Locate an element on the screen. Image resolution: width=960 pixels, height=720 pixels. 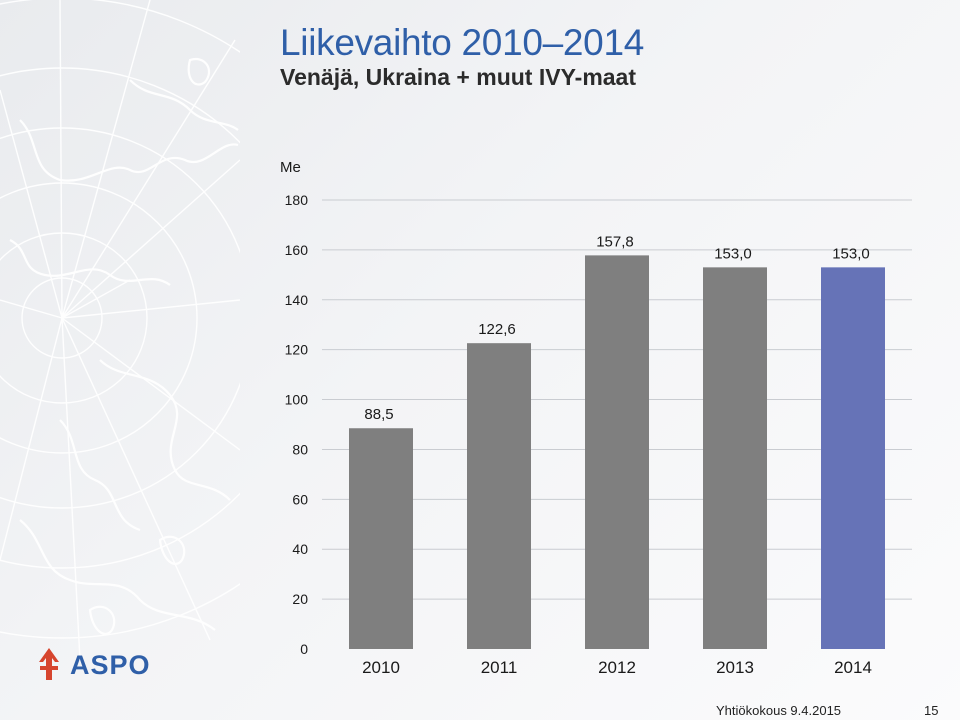
slide-title: Liikevaihto 2010–2014 is located at coordinates (462, 42).